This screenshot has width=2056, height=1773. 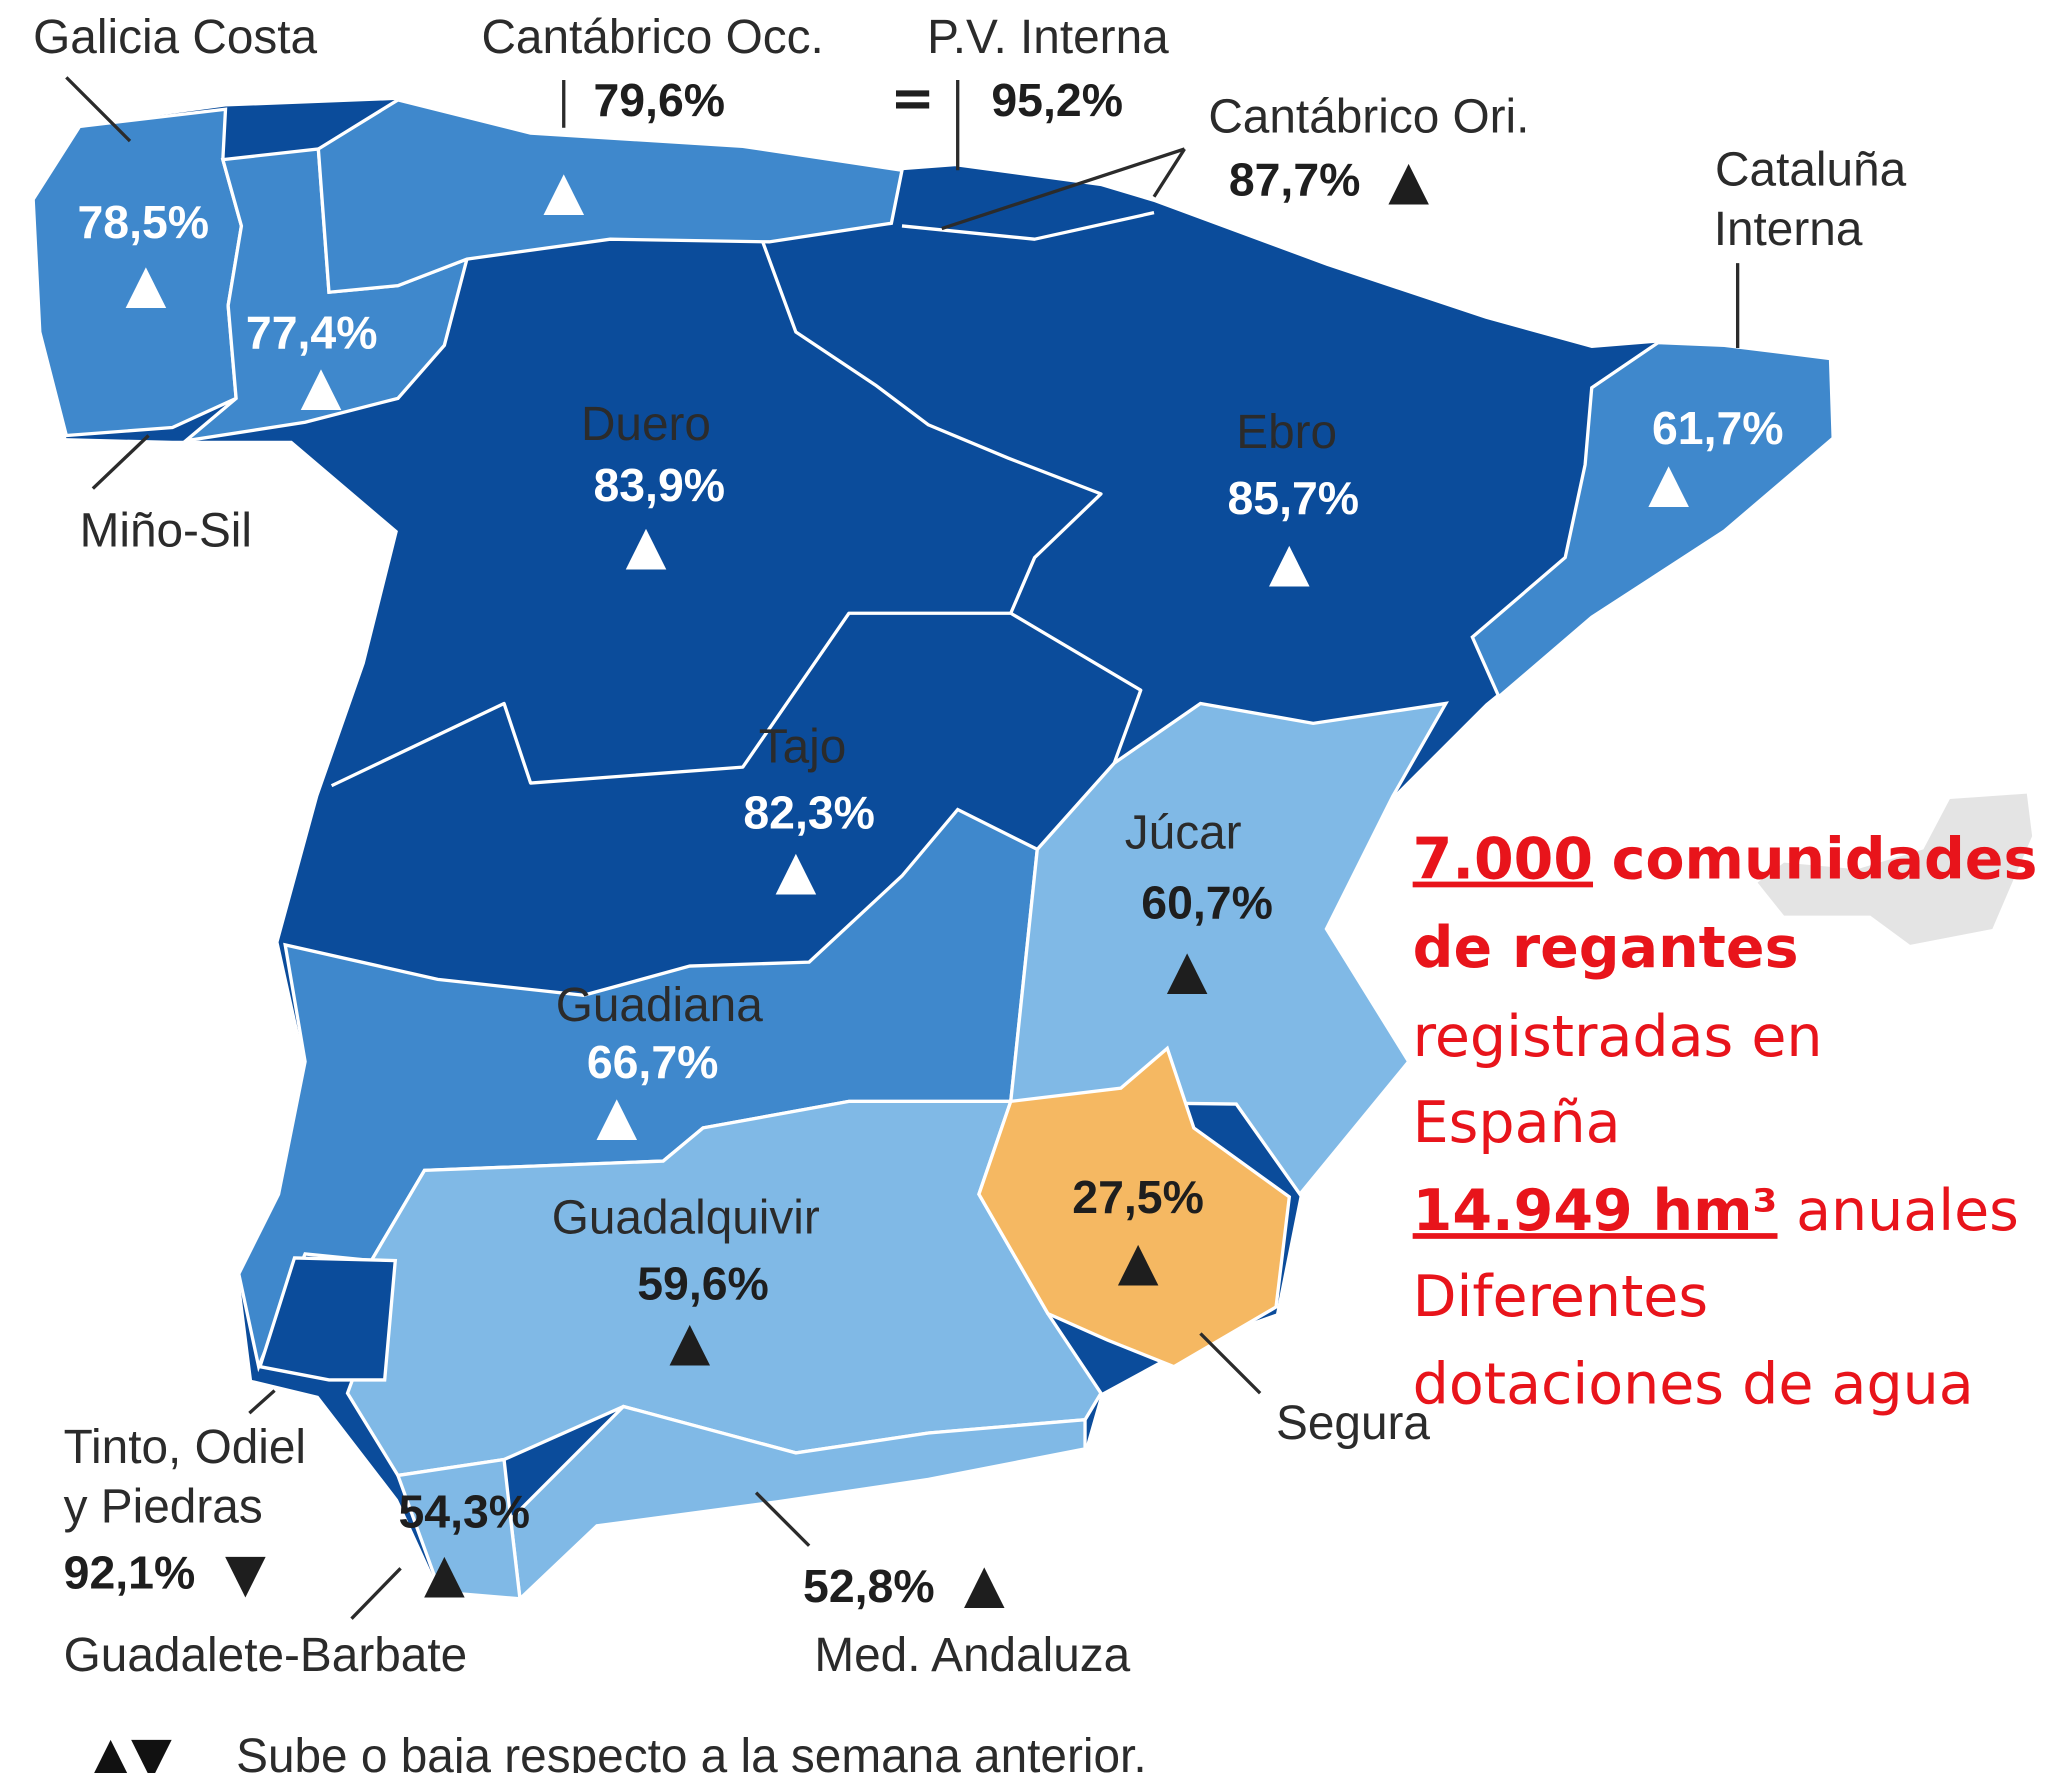 What do you see at coordinates (659, 100) in the screenshot?
I see `basin-value: 79,6%` at bounding box center [659, 100].